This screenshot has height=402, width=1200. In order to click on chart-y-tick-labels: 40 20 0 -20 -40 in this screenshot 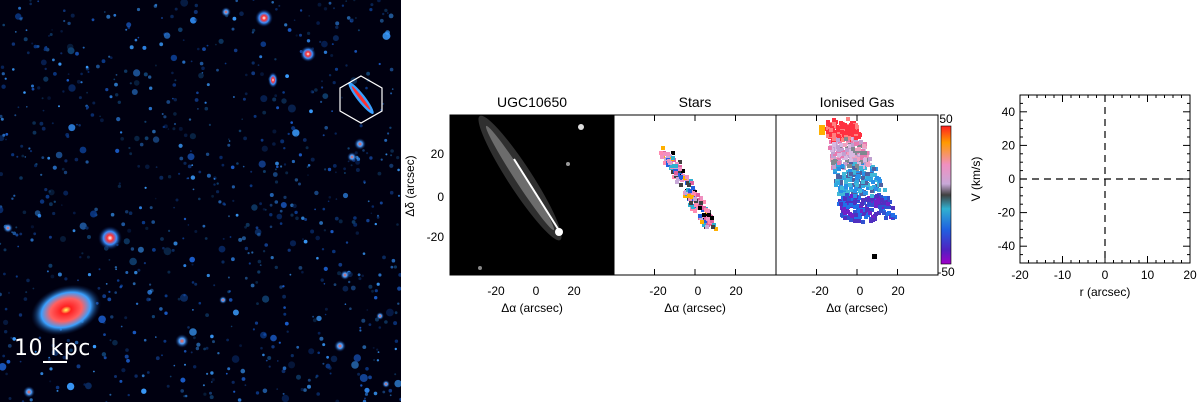, I will do `click(1007, 179)`.